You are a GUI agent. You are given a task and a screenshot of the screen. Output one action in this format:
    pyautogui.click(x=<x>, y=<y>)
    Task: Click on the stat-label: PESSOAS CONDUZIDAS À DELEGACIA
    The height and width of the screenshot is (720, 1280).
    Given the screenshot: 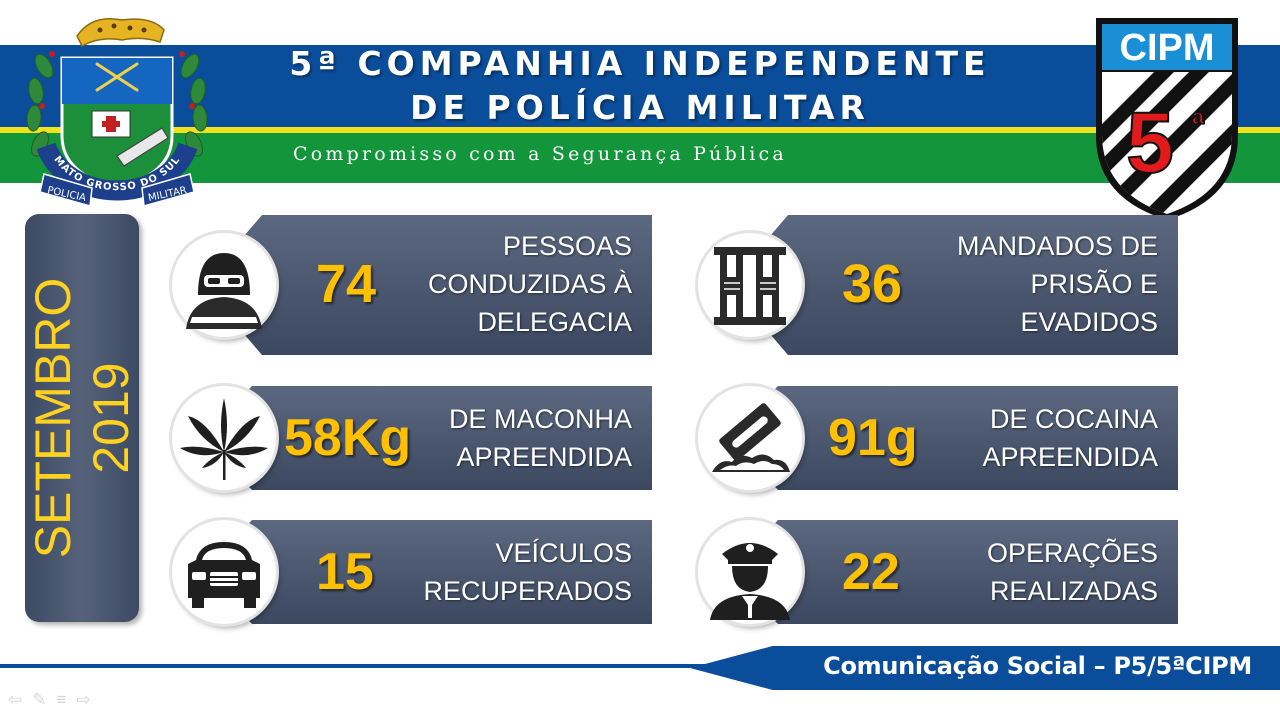 What is the action you would take?
    pyautogui.click(x=530, y=284)
    